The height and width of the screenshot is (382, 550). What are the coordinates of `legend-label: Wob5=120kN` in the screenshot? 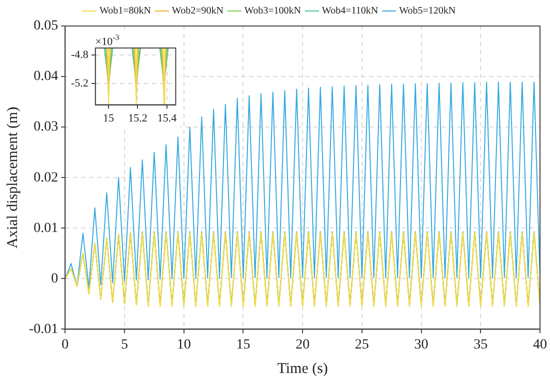 It's located at (427, 11).